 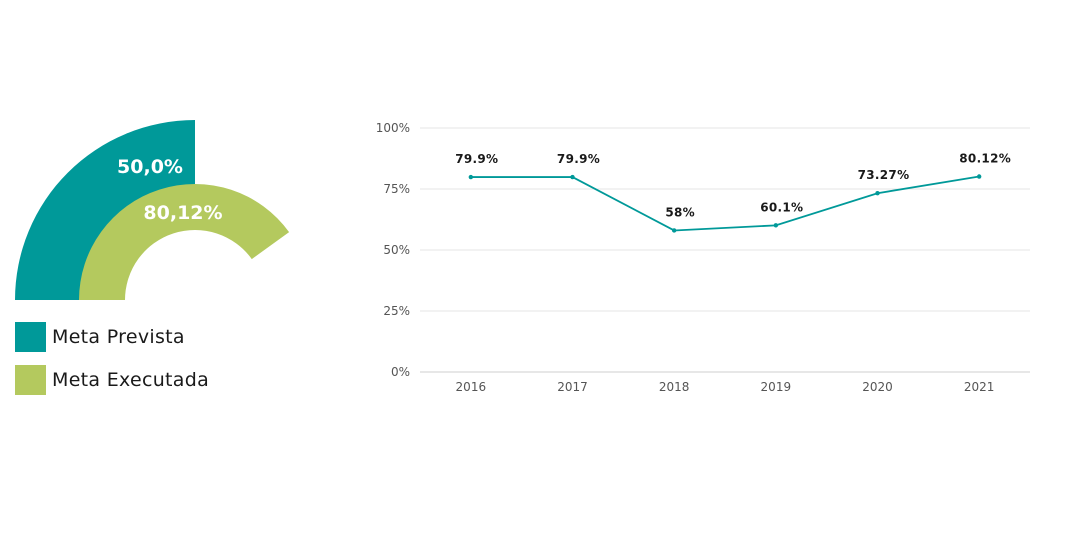 I want to click on series-line, so click(x=725, y=203).